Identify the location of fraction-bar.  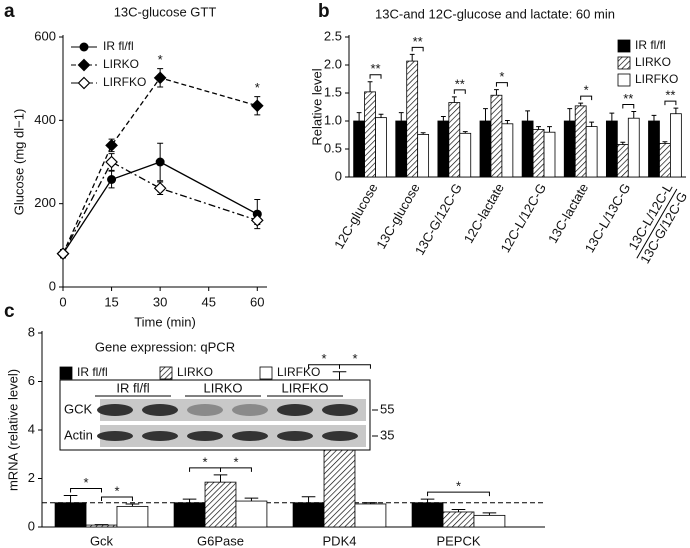
(657, 223).